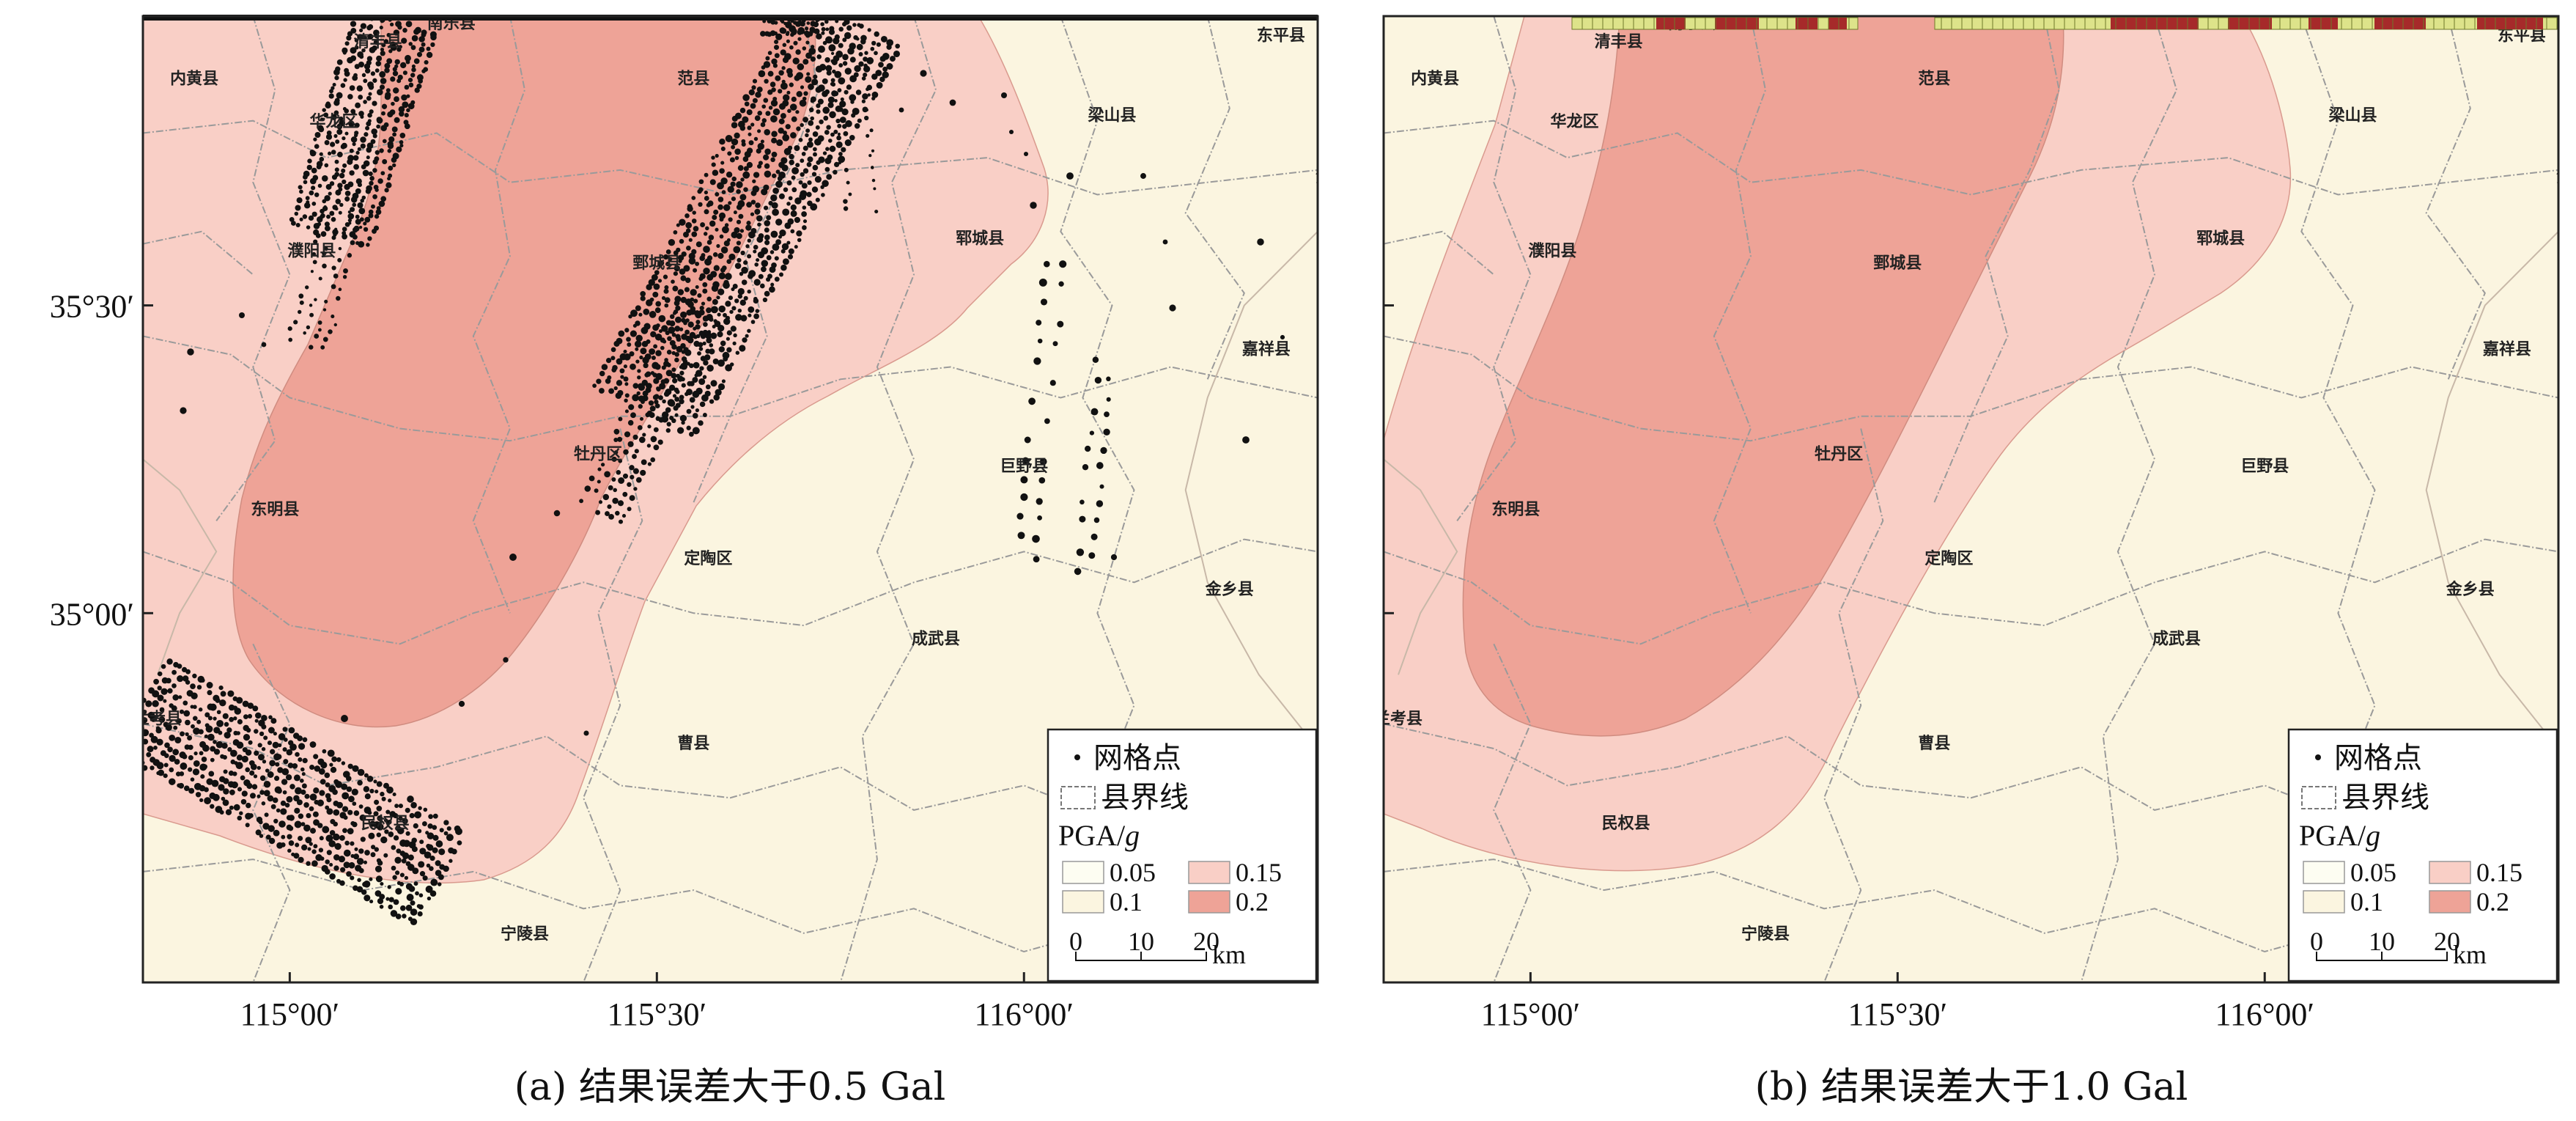 This screenshot has height=1121, width=2576. I want to click on county-label: 清丰县, so click(1619, 41).